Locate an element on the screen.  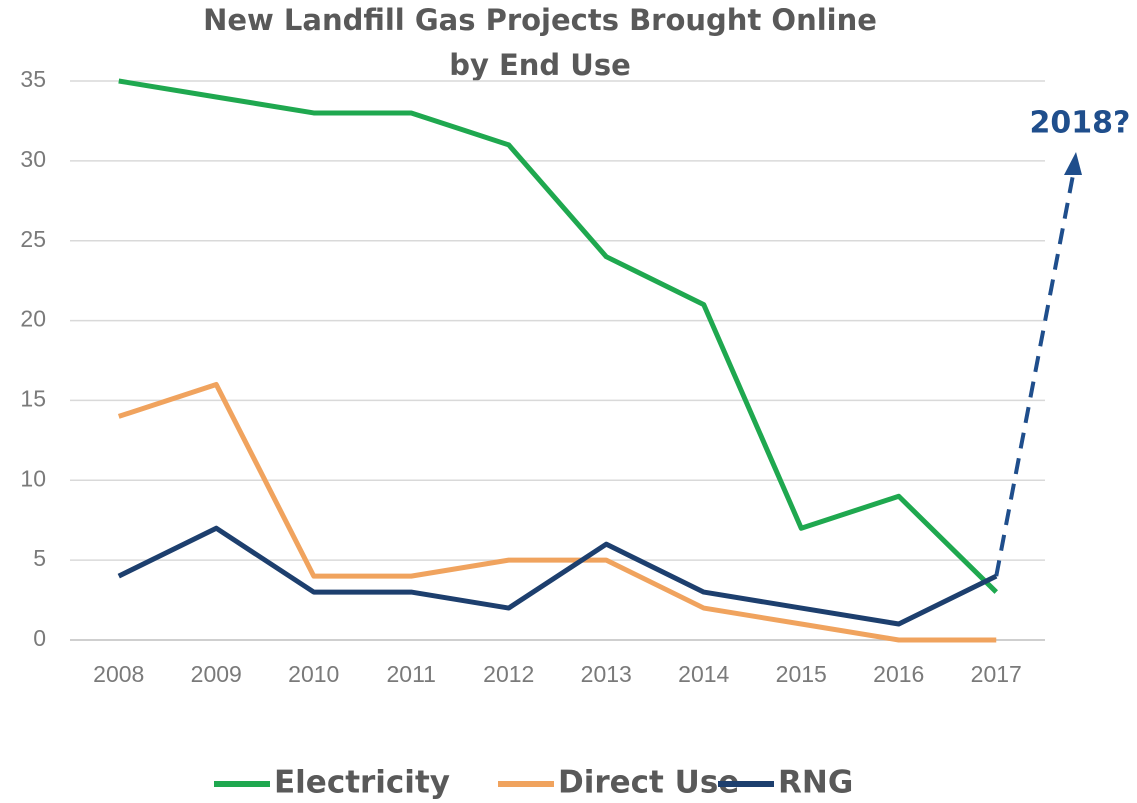
x-tick-label: 2008 is located at coordinates (118, 674).